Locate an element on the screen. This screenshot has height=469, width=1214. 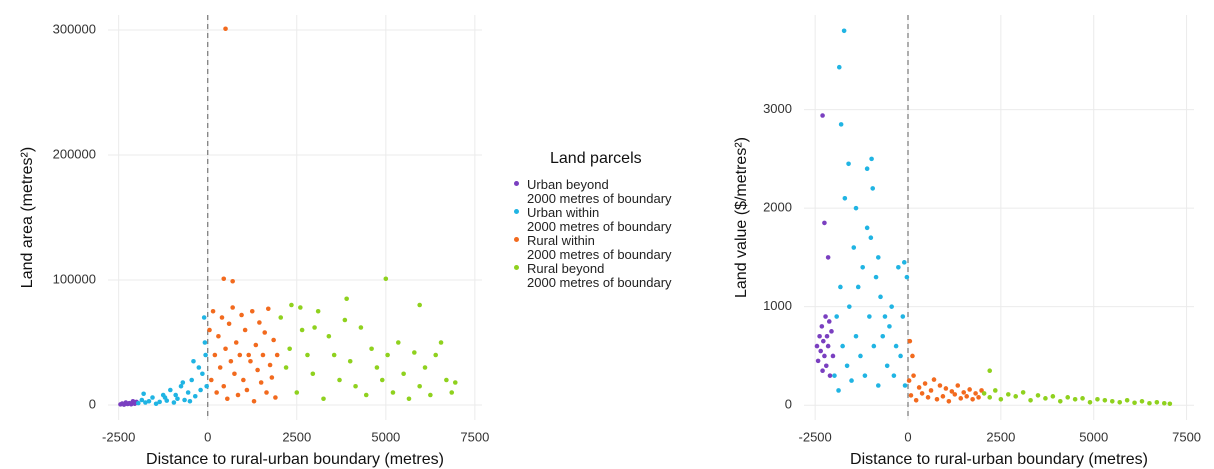
y-tick-label: 300000 is located at coordinates (74, 28).